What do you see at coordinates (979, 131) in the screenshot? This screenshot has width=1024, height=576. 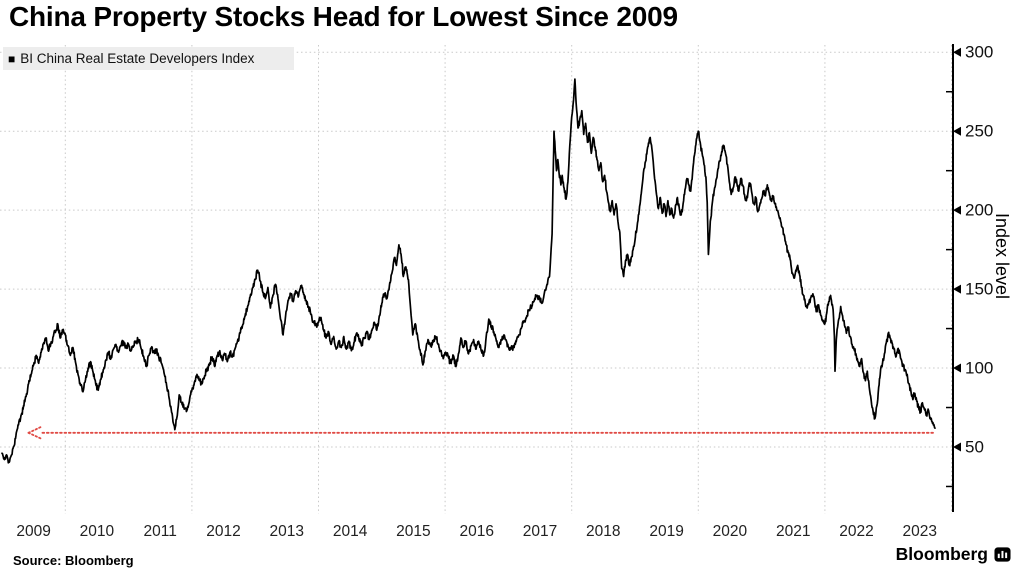 I see `y-tick-label: 250` at bounding box center [979, 131].